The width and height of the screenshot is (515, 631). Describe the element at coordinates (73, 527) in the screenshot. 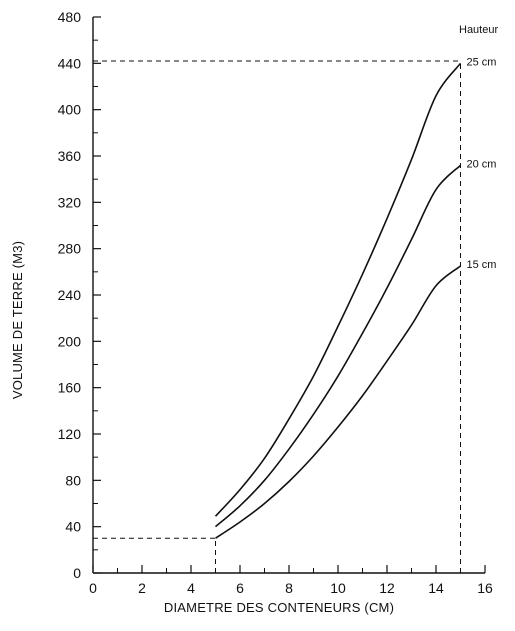

I see `y-tick-label: 40` at that location.